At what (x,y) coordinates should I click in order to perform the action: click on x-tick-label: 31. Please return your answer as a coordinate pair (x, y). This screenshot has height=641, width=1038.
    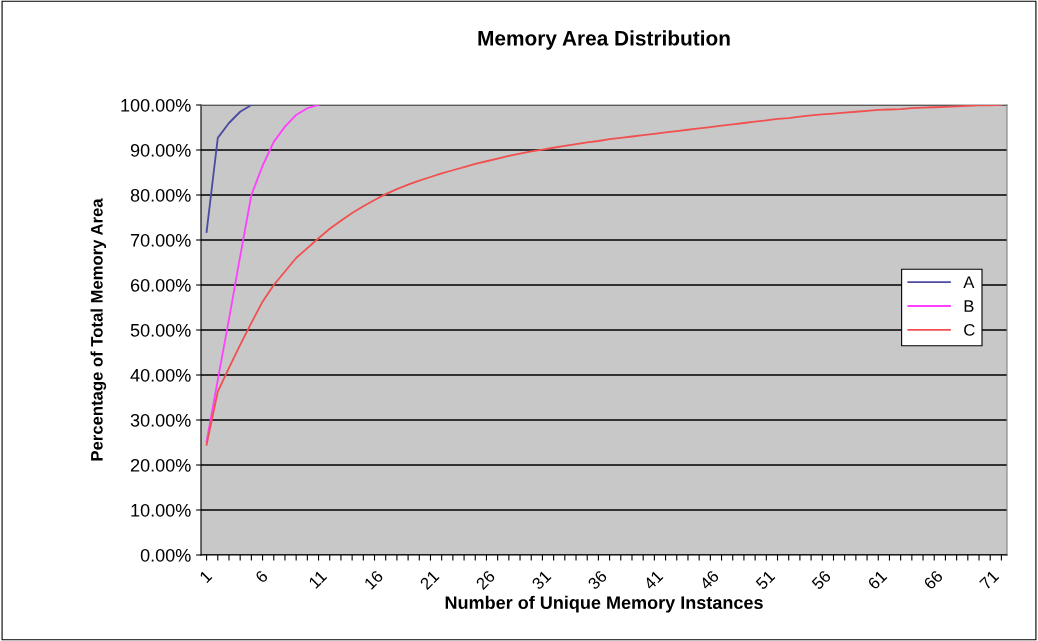
    Looking at the image, I should click on (541, 580).